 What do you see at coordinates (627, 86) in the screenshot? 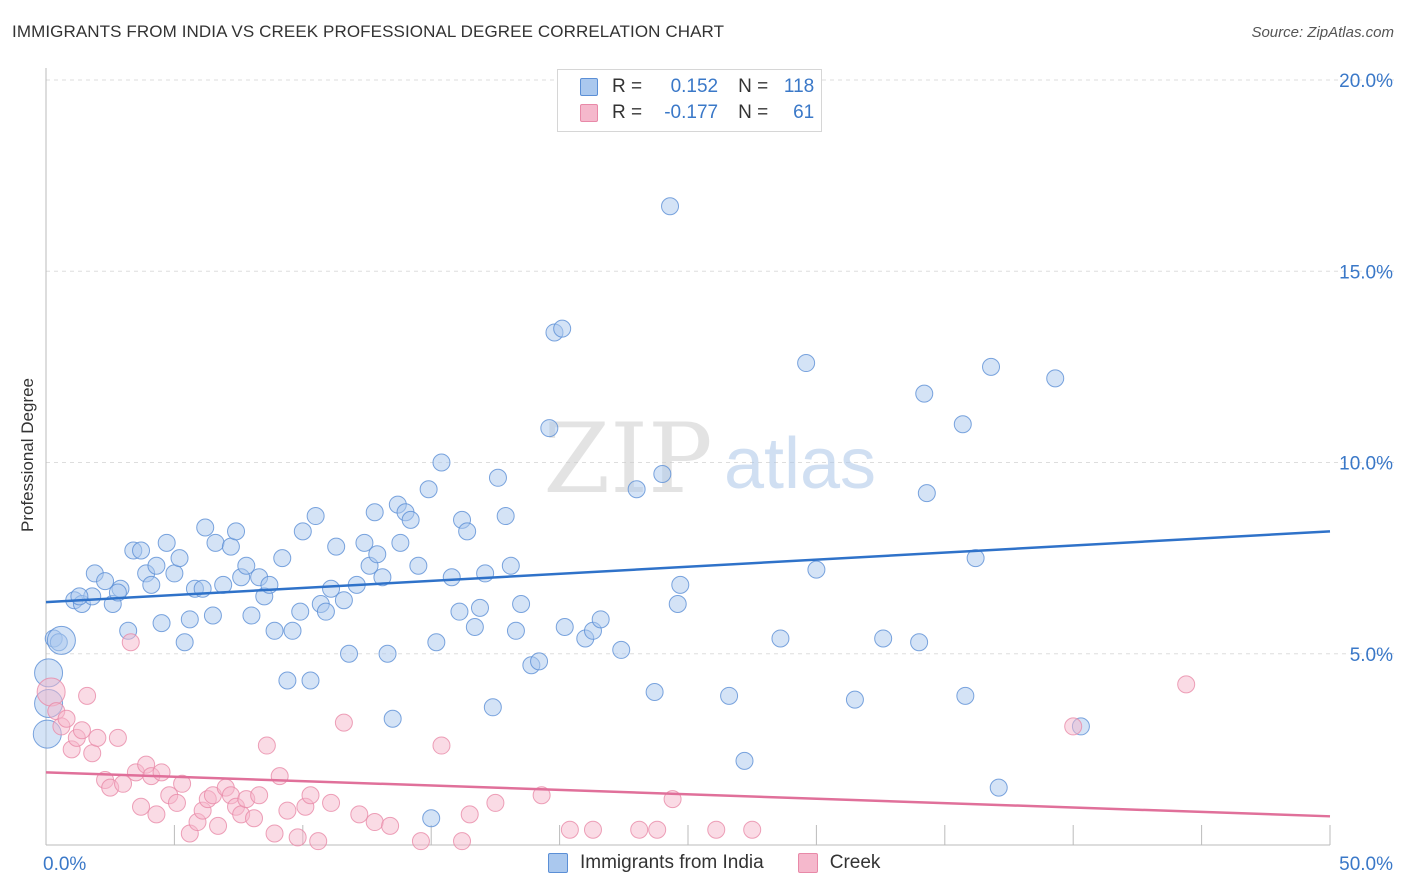
I see `legend-r-label: R =` at bounding box center [627, 86].